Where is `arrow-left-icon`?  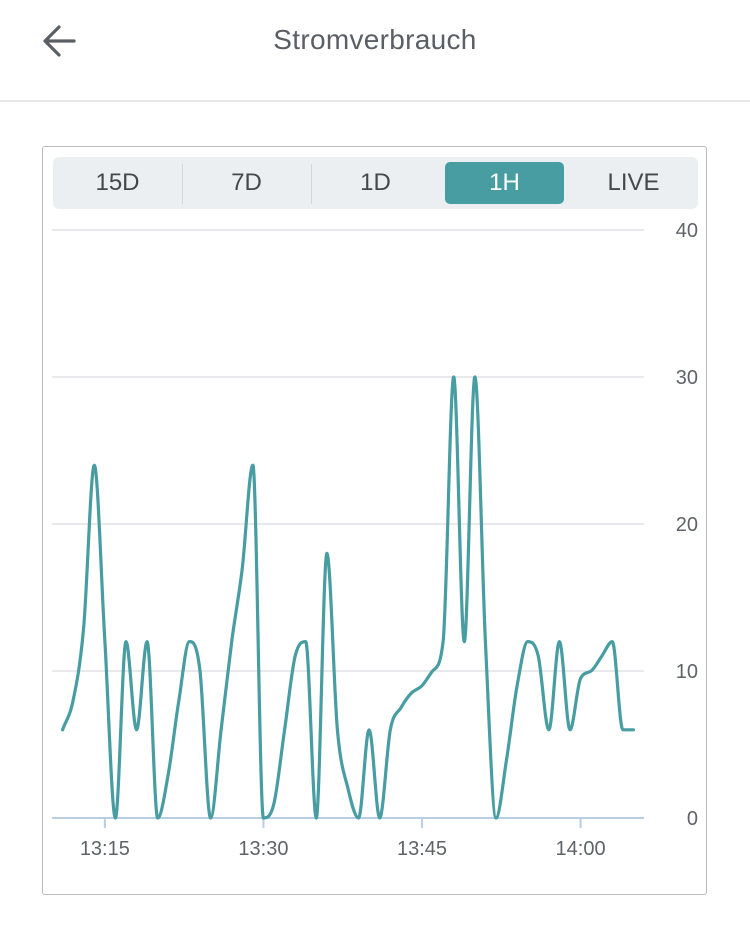
arrow-left-icon is located at coordinates (59, 41).